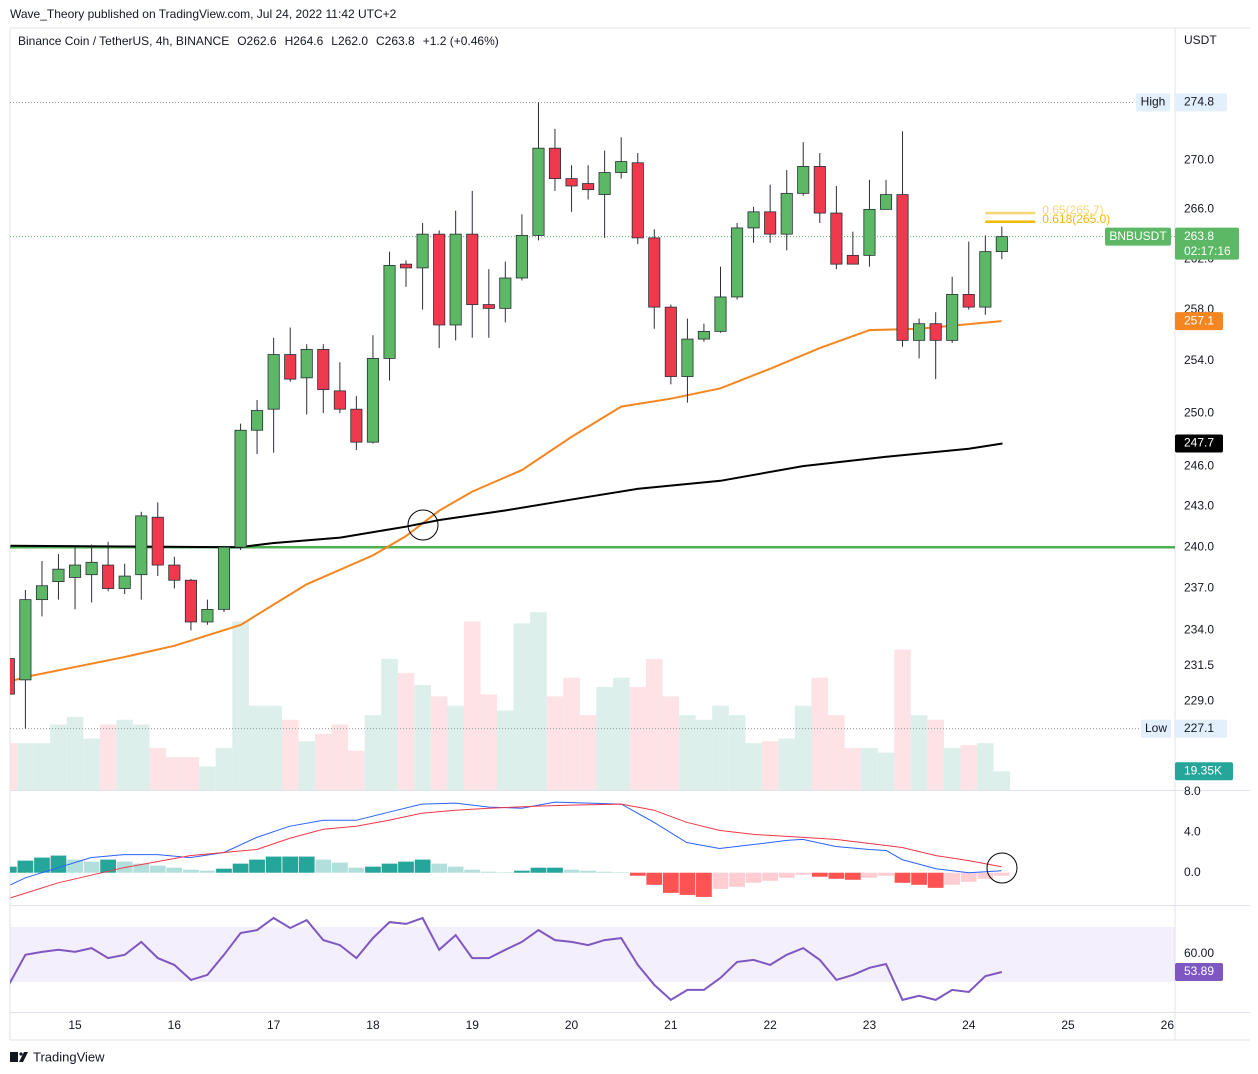  Describe the element at coordinates (1199, 665) in the screenshot. I see `y-tick-label: 231.5` at that location.